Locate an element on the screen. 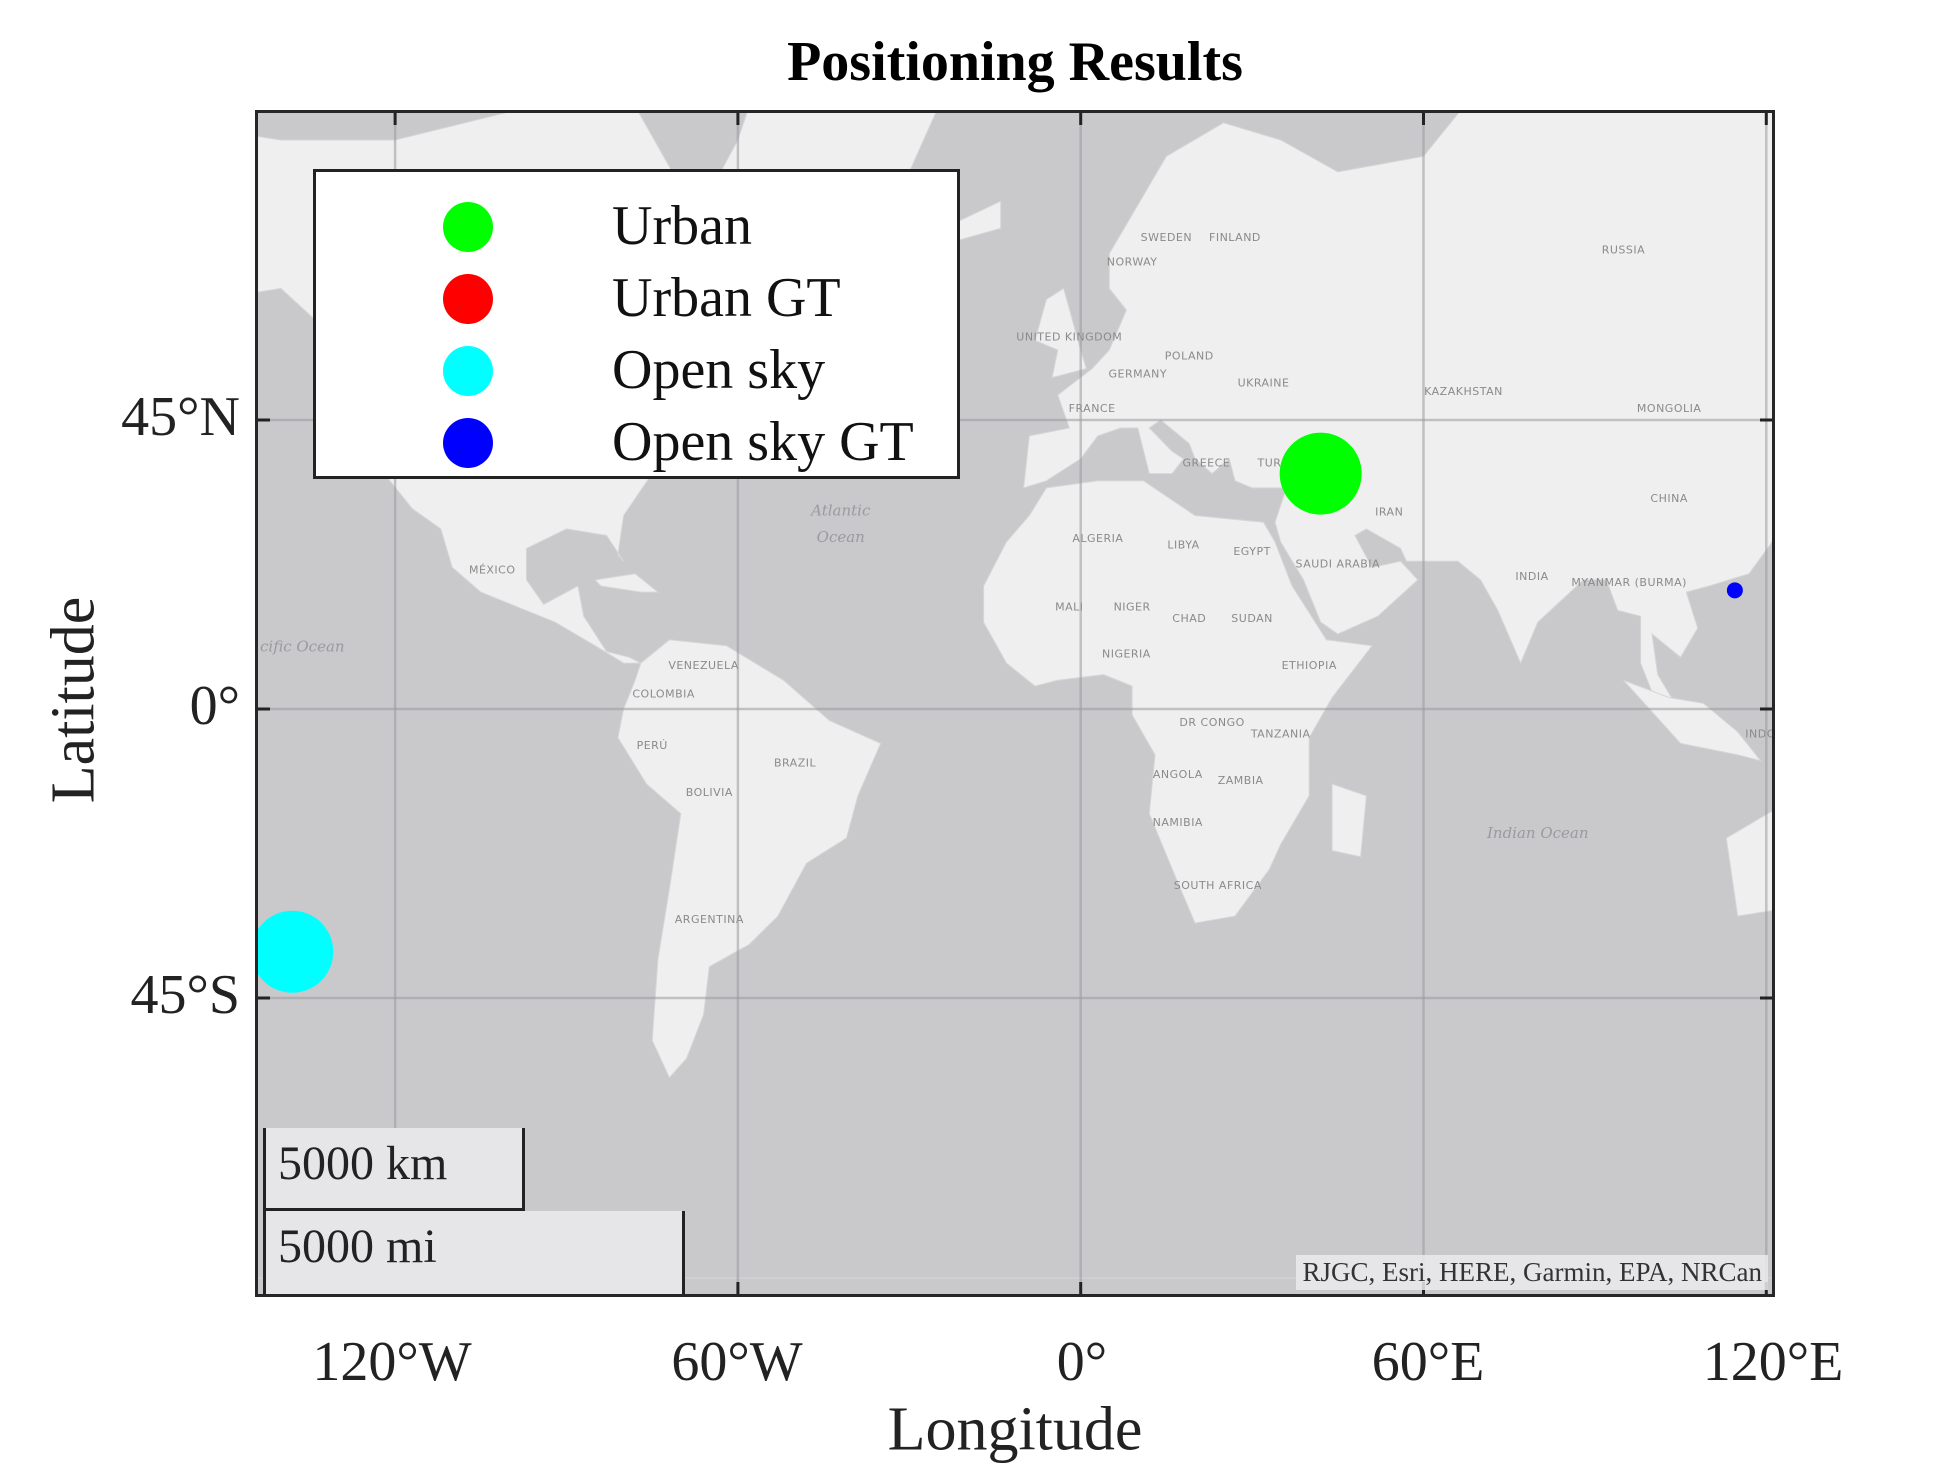  x-axis-label: Longitude is located at coordinates (1015, 1429).